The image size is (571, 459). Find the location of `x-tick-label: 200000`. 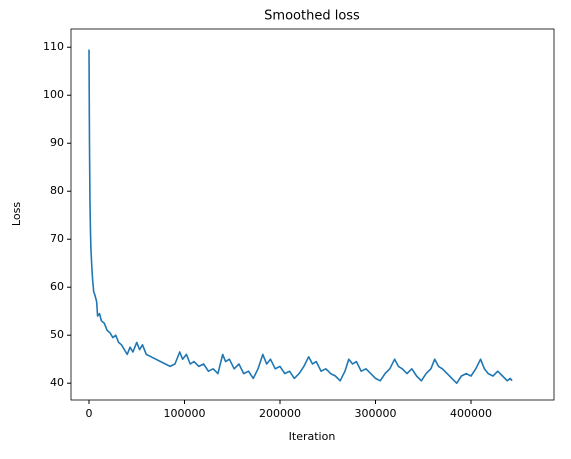

x-tick-label: 200000 is located at coordinates (280, 413).